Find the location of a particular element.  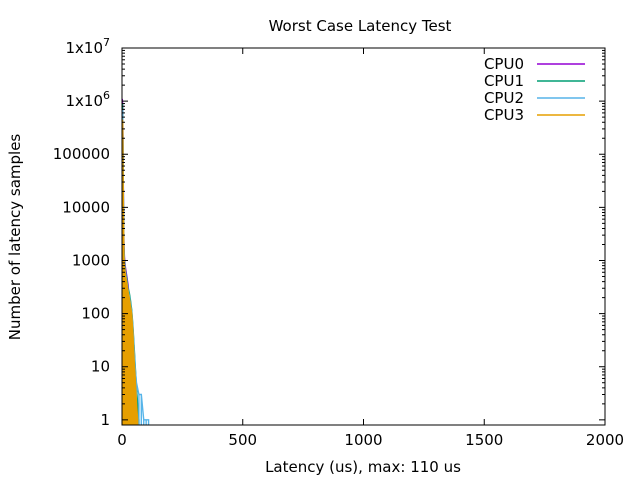

y-tick-label: 1x10⁶ is located at coordinates (87, 99).